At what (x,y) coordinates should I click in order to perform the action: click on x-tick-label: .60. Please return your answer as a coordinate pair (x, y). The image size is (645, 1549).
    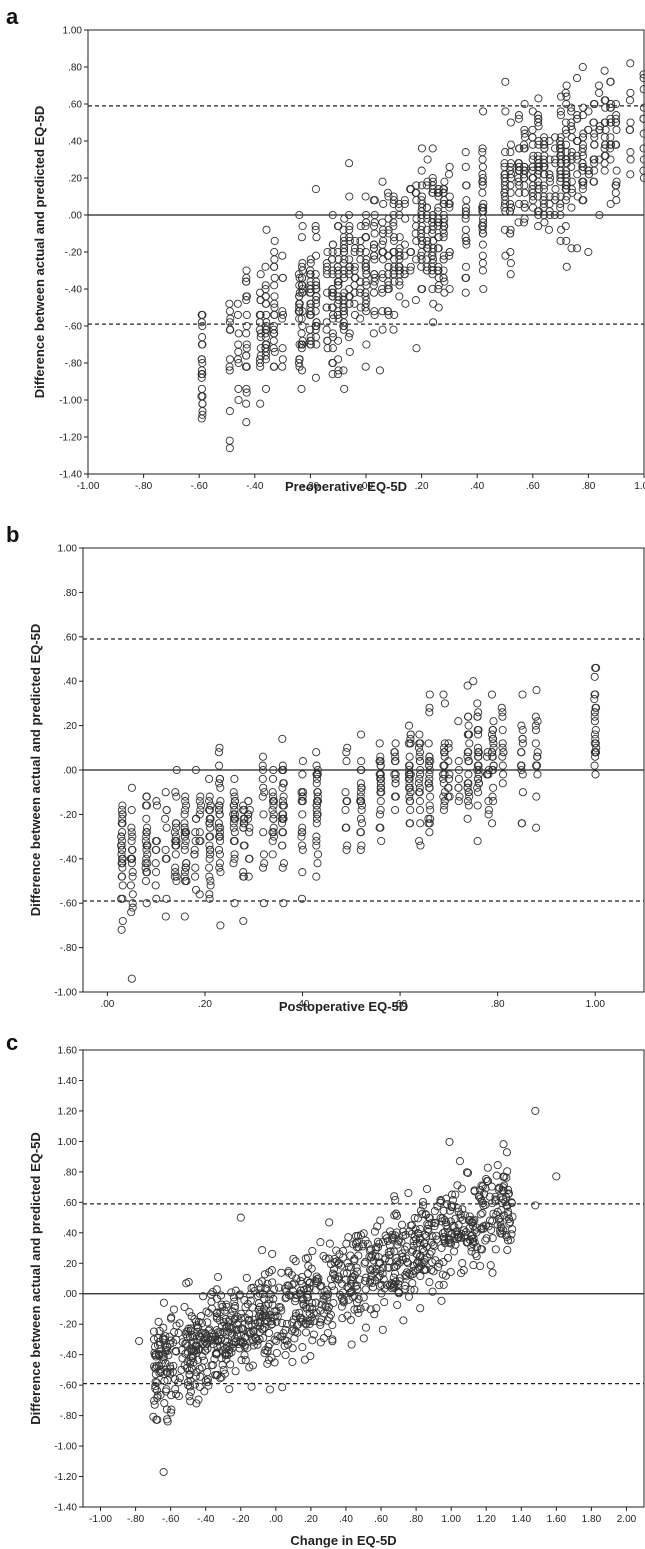
    Looking at the image, I should click on (533, 486).